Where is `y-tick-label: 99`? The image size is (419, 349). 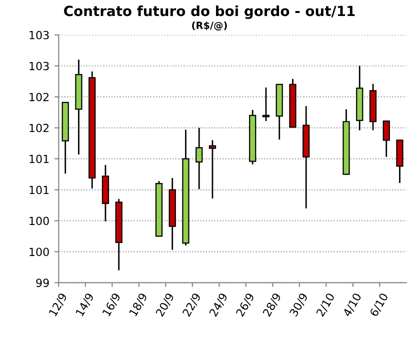 y-tick-label: 99 is located at coordinates (42, 283).